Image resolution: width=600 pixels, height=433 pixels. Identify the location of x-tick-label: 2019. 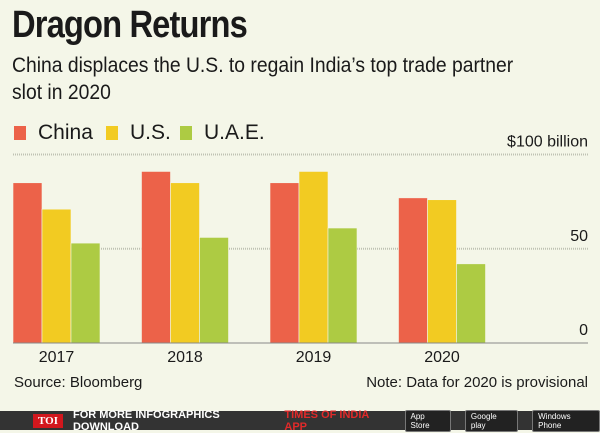
(314, 357).